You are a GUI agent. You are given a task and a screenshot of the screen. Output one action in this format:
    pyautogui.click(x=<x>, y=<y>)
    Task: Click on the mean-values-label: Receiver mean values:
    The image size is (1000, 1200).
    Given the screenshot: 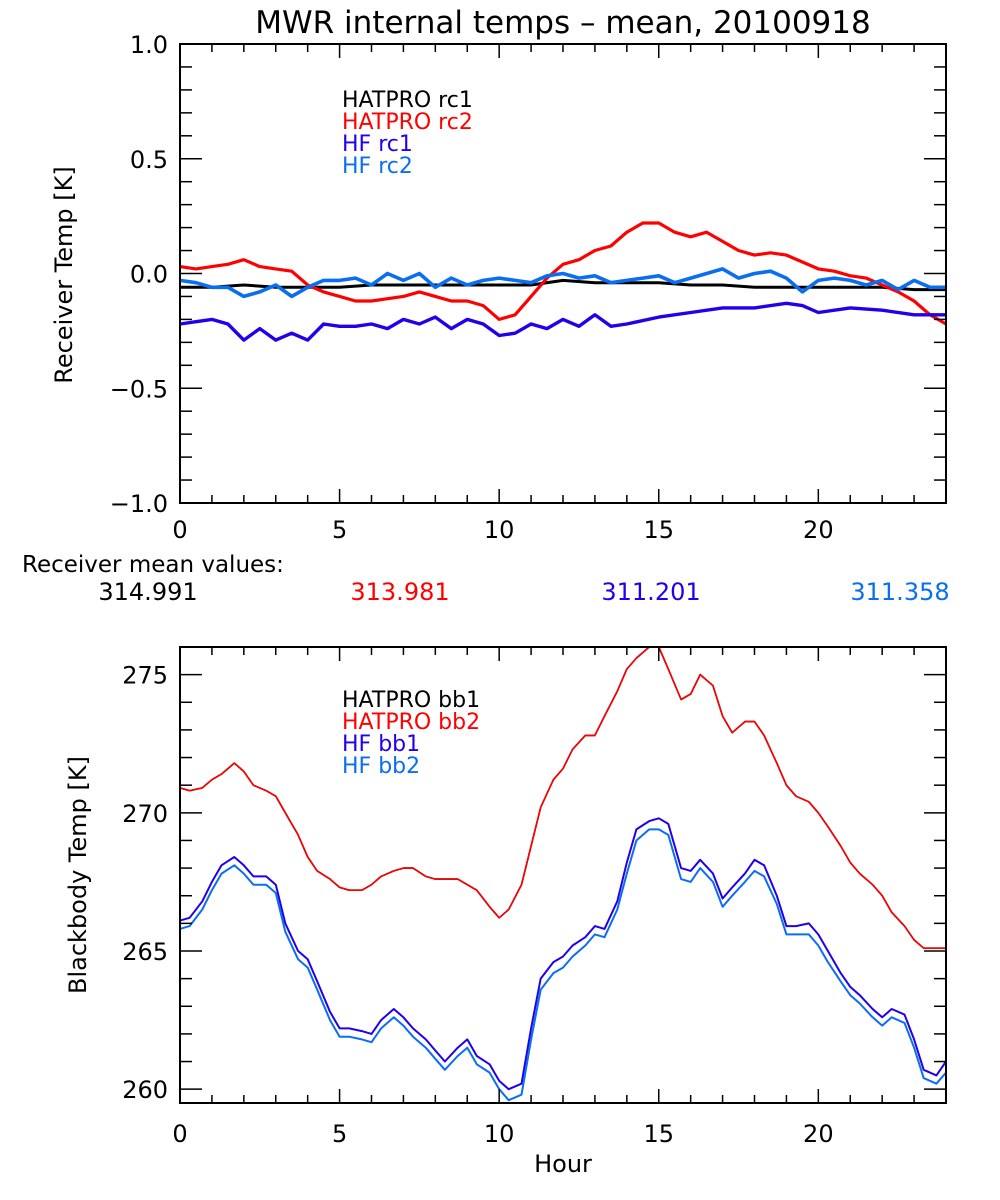 What is the action you would take?
    pyautogui.click(x=153, y=565)
    